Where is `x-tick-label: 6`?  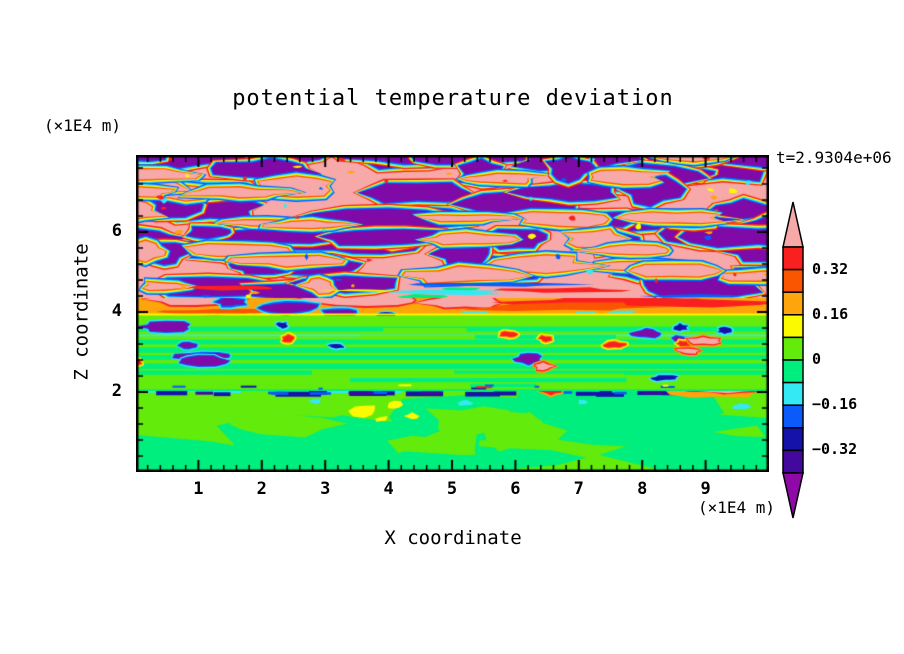 x-tick-label: 6 is located at coordinates (515, 489).